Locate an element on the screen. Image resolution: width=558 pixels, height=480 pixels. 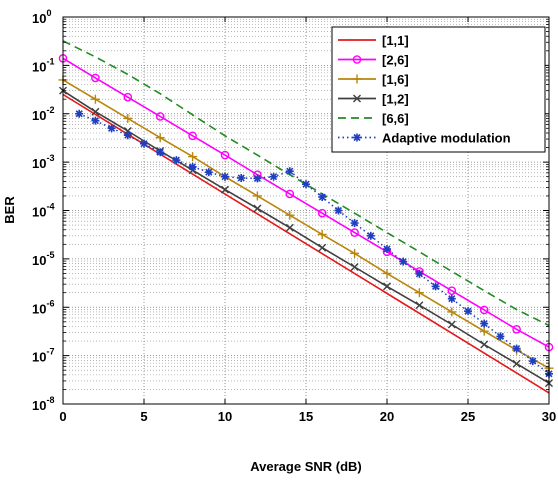
y-tick-label: 10⁻⁷ is located at coordinates (43, 356).